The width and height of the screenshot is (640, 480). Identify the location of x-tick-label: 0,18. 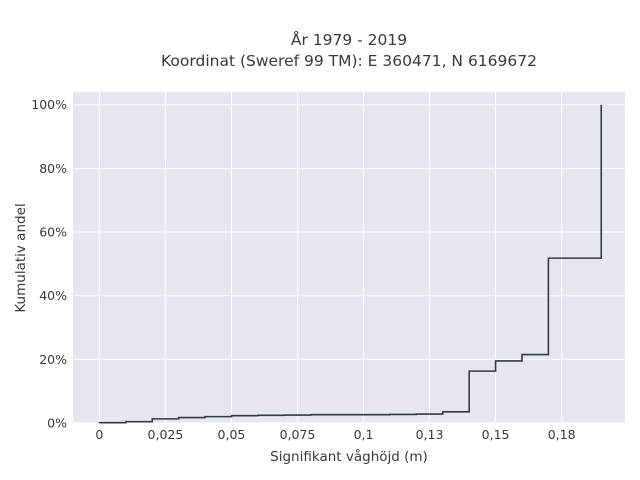
(562, 434).